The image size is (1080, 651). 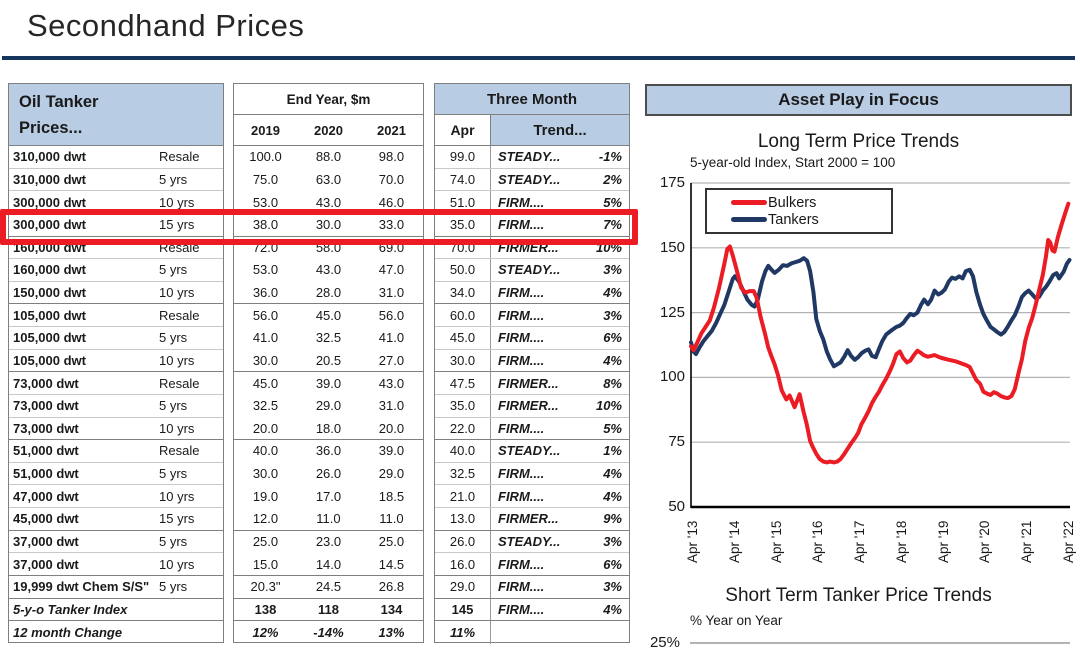 What do you see at coordinates (532, 564) in the screenshot?
I see `table-row: 16.0 FIRM.... 6%` at bounding box center [532, 564].